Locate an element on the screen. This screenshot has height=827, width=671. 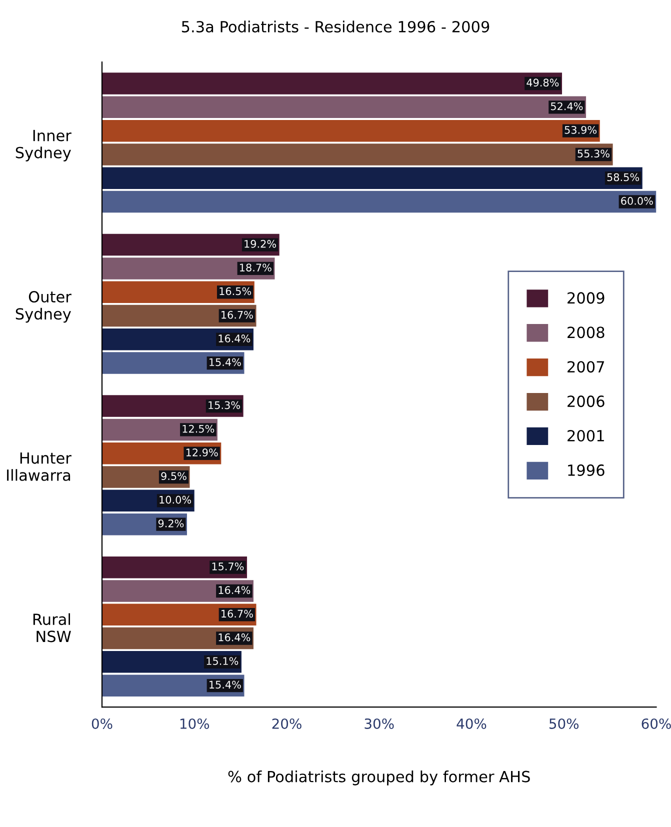
y-tick-label: Rural NSW is located at coordinates (52, 627).